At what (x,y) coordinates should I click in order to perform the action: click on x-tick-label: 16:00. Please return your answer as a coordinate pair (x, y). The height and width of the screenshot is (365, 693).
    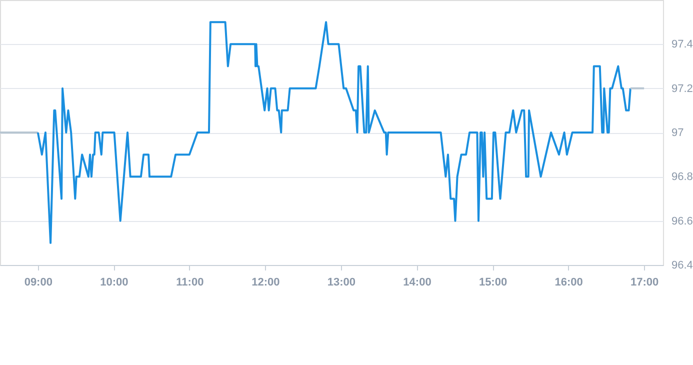
    Looking at the image, I should click on (568, 282).